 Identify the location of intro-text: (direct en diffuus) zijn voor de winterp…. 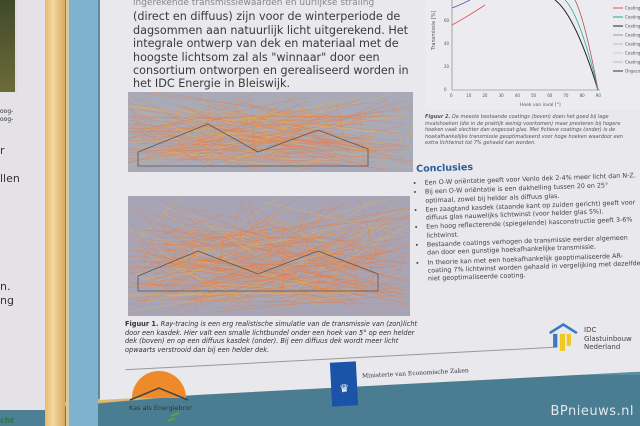
(271, 50).